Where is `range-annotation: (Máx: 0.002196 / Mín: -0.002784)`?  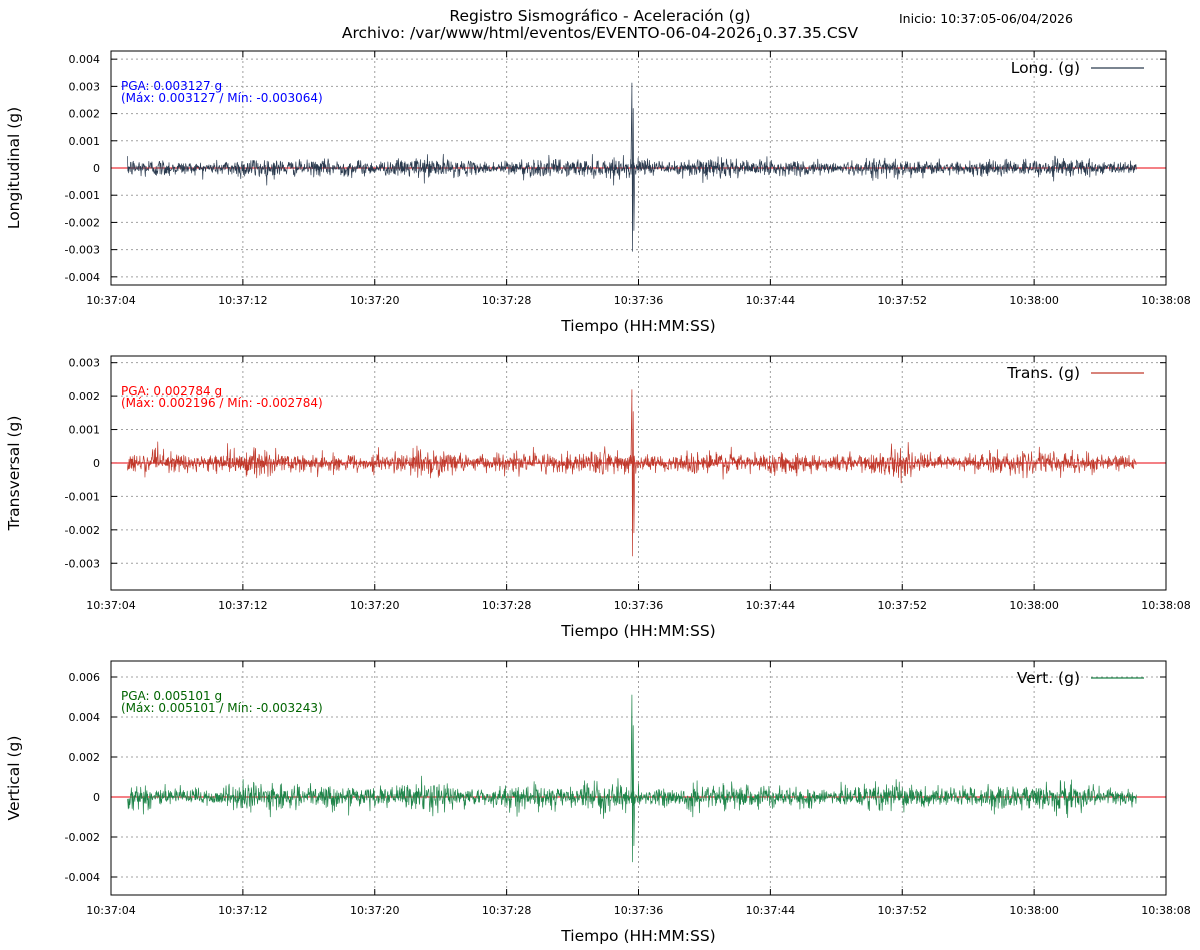
range-annotation: (Máx: 0.002196 / Mín: -0.002784) is located at coordinates (222, 403).